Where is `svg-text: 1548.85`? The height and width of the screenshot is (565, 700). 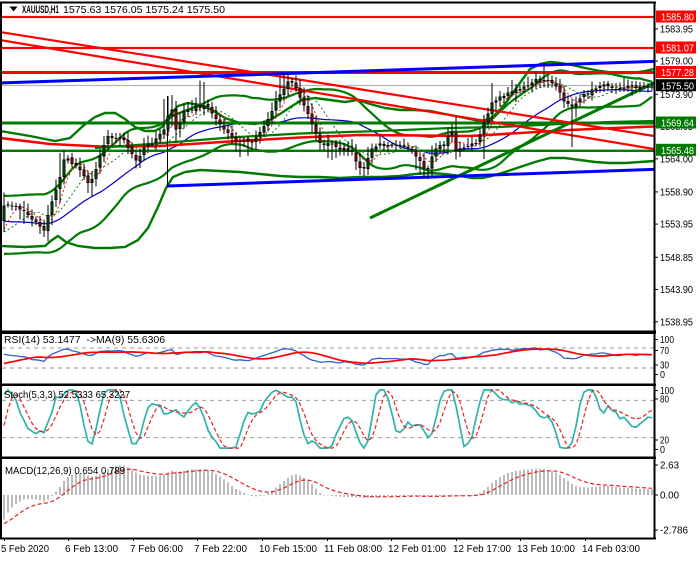
svg-text: 1548.85 is located at coordinates (676, 258).